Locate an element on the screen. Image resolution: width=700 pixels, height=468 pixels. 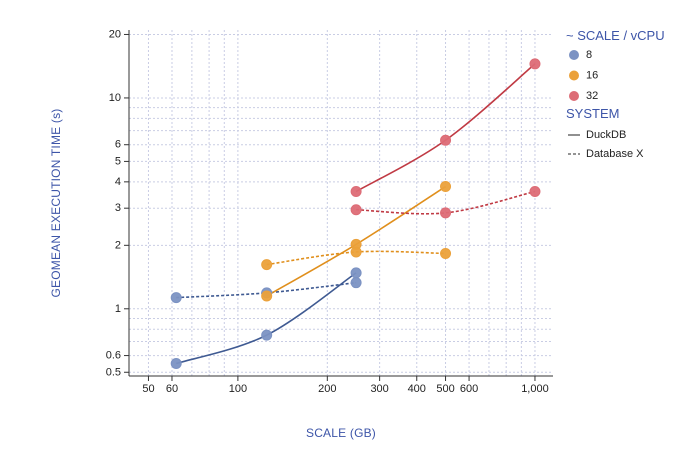
legend-label-16: 16 is located at coordinates (592, 76).